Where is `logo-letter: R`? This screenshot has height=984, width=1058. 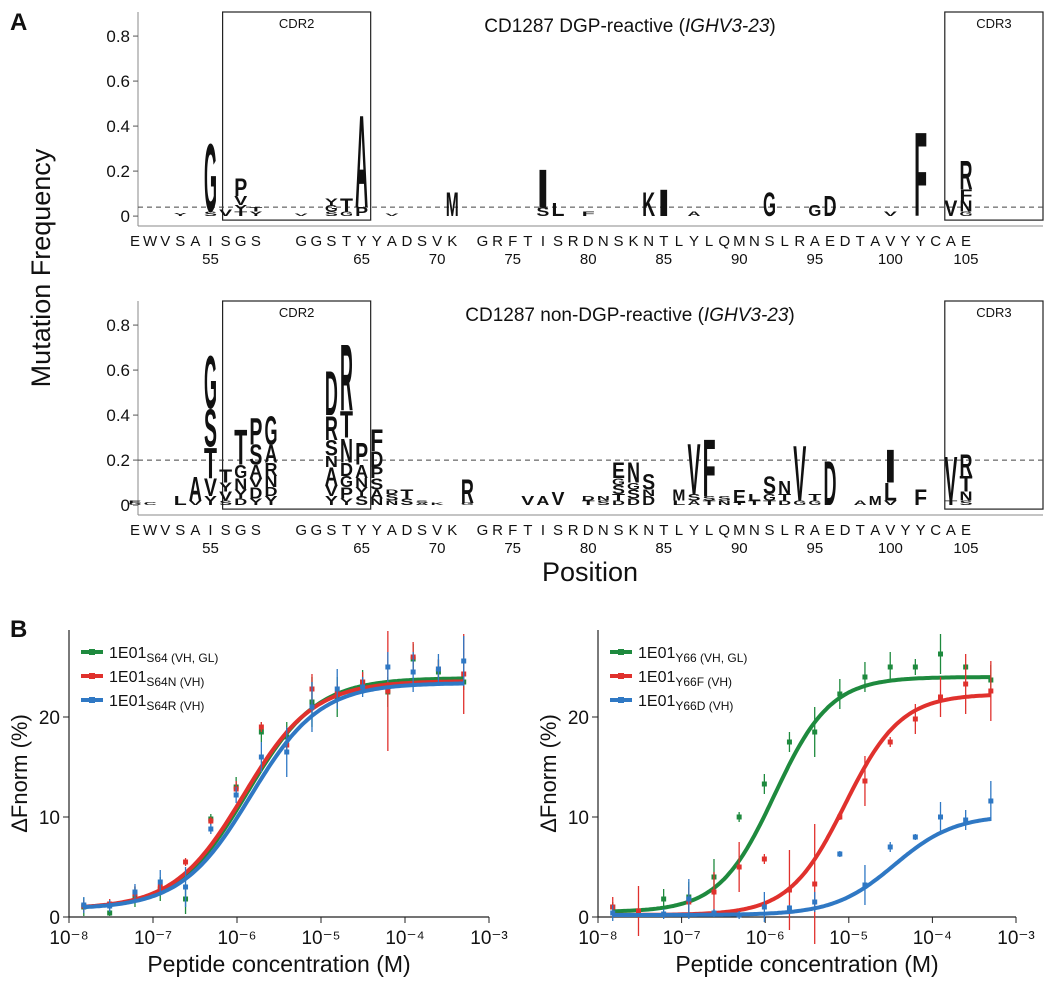
logo-letter: R is located at coordinates (965, 466).